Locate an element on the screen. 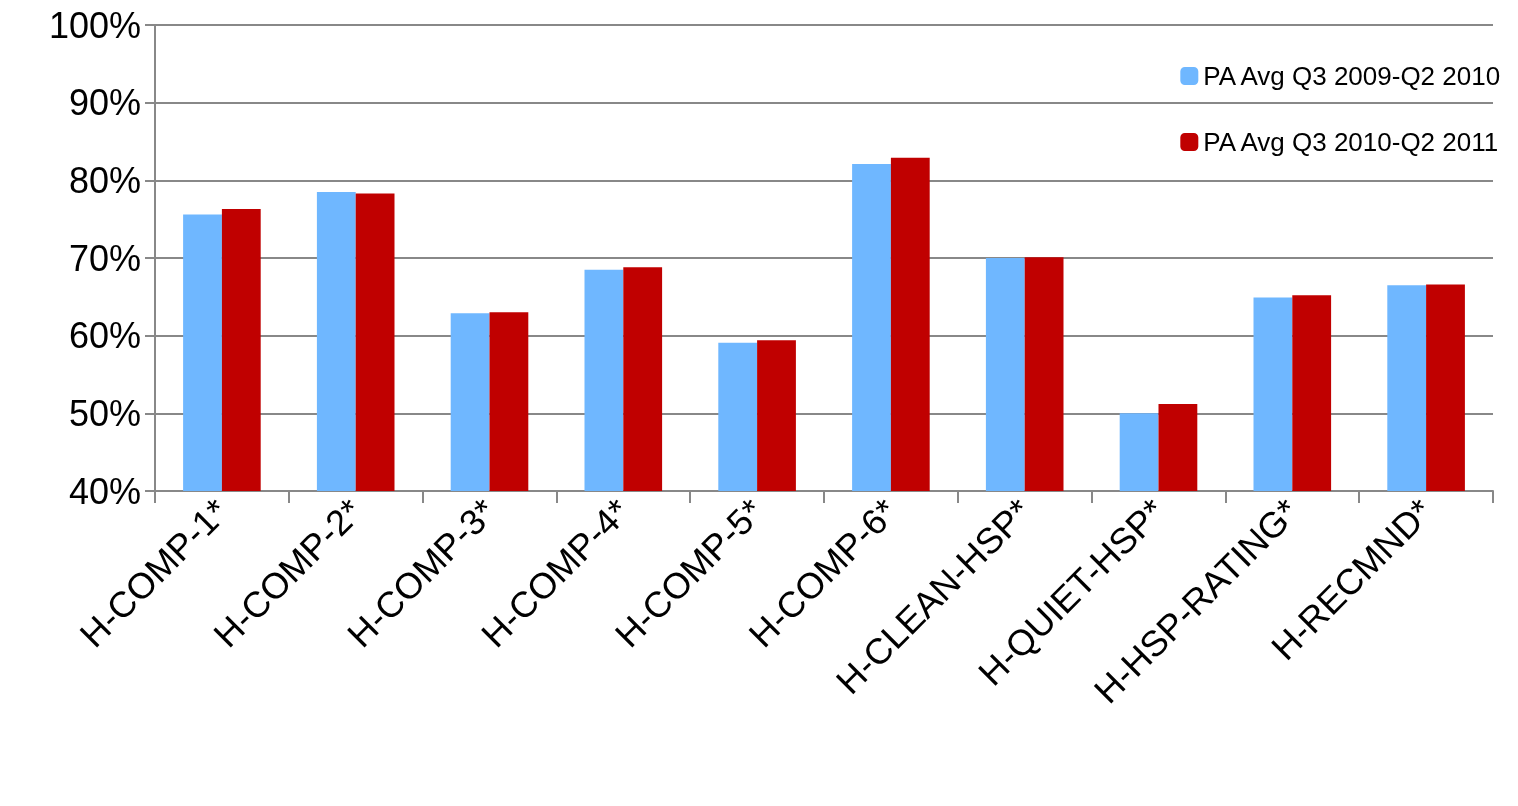  y-tick-label: 70% is located at coordinates (104, 258).